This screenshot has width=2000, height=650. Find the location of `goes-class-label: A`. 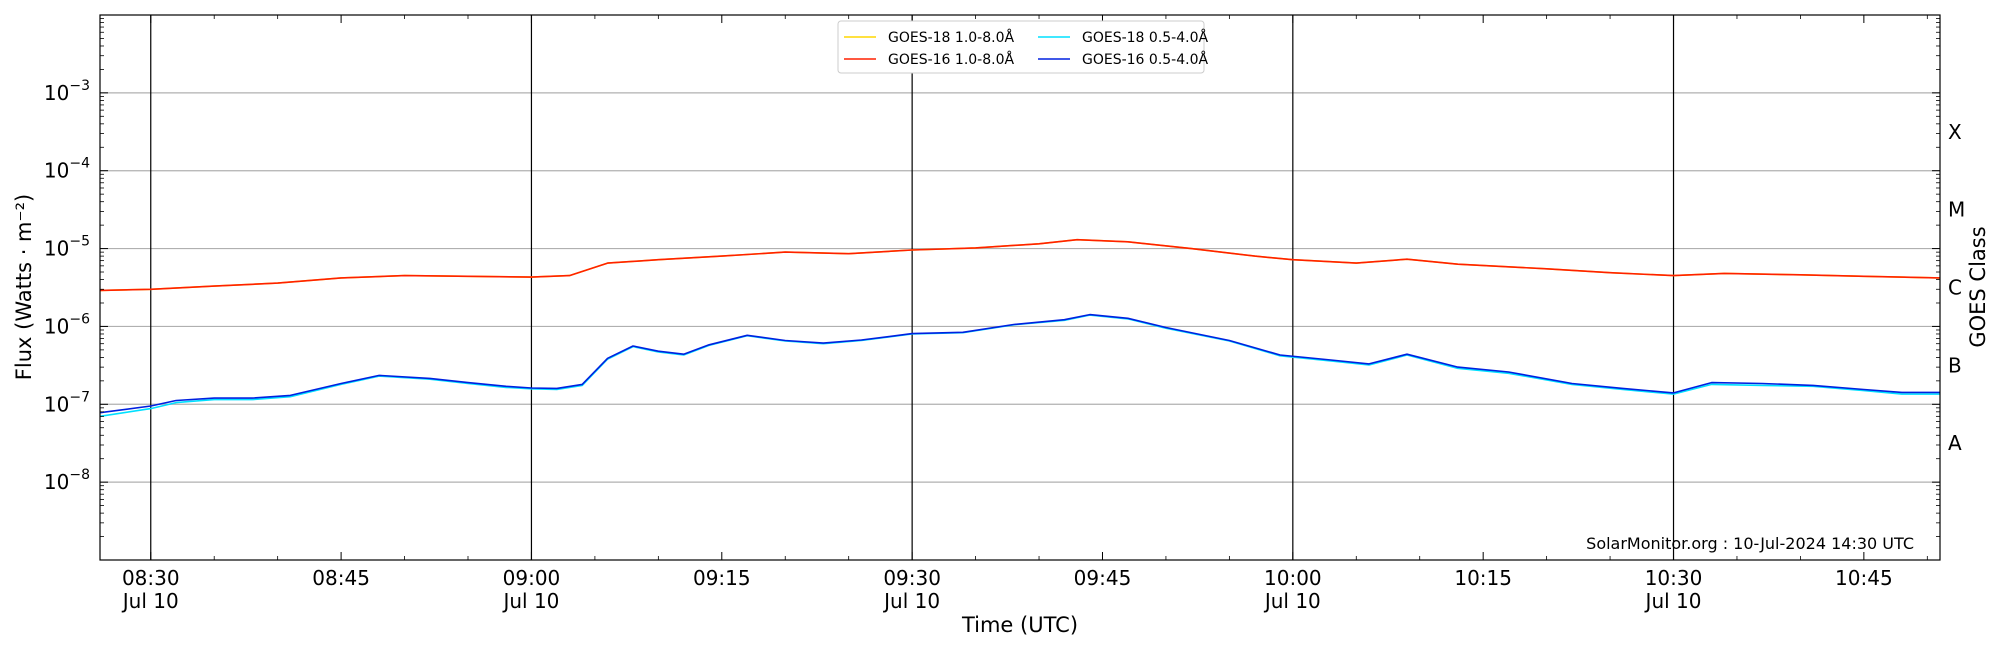

goes-class-label: A is located at coordinates (1955, 443).